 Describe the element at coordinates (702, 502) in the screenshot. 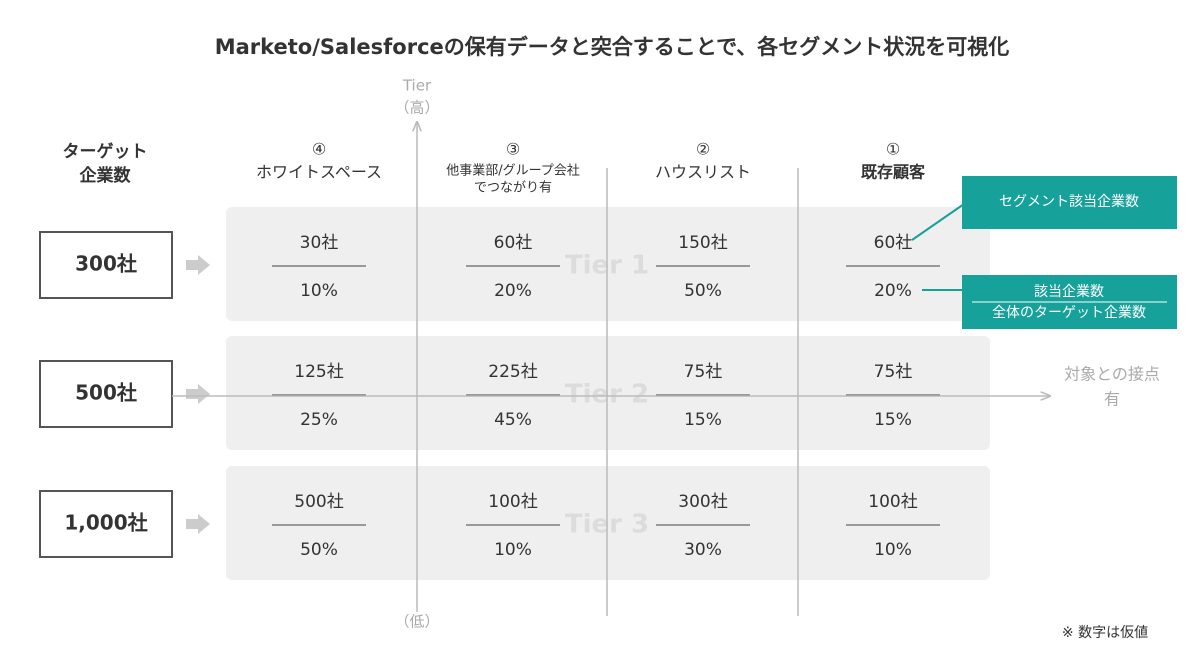

I see `cell-count: 300社` at that location.